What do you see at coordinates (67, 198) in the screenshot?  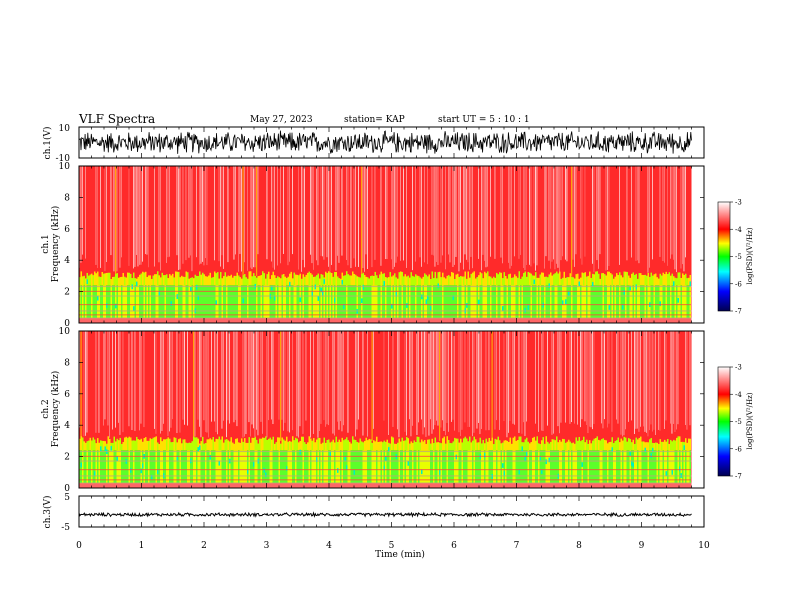 I see `y-tick-label: 8` at bounding box center [67, 198].